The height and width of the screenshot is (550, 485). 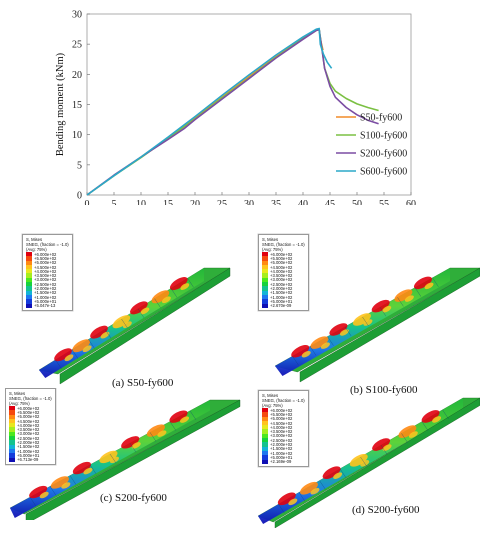 What do you see at coordinates (114, 202) in the screenshot?
I see `x-tick-label: 5` at bounding box center [114, 202].